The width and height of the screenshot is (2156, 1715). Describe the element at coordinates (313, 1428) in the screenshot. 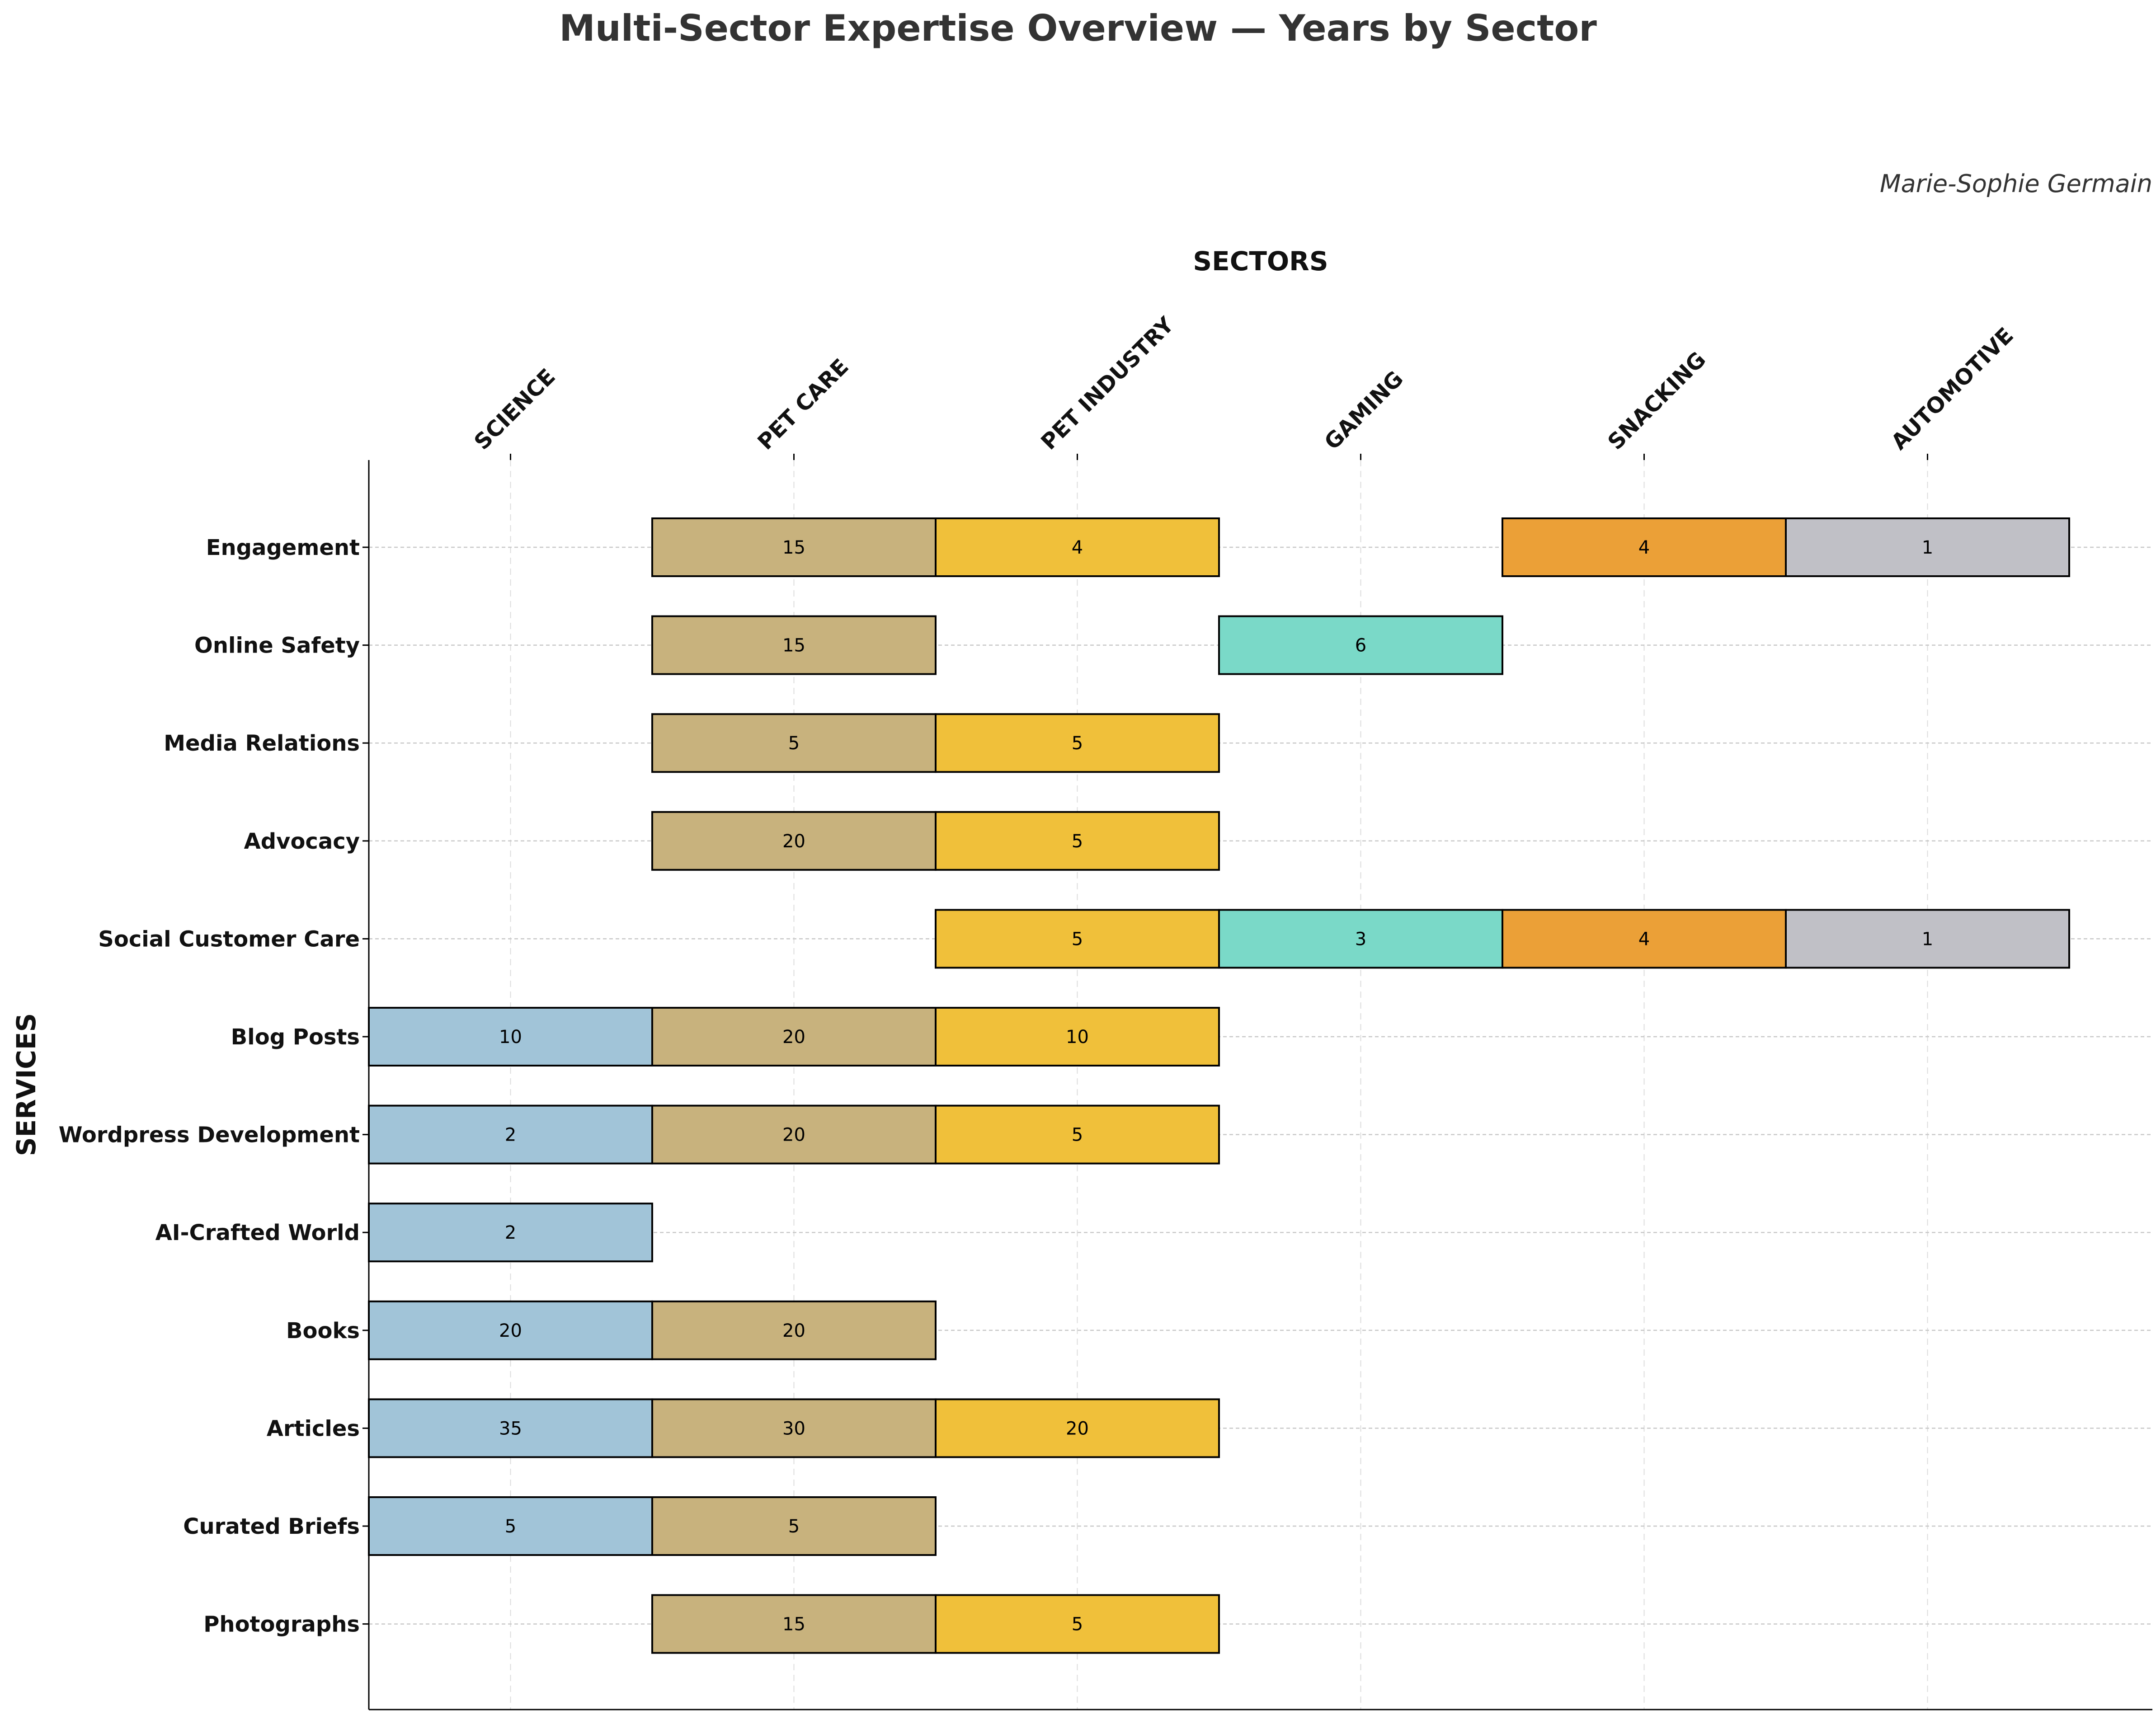

I see `y-tick-label: Articles` at that location.